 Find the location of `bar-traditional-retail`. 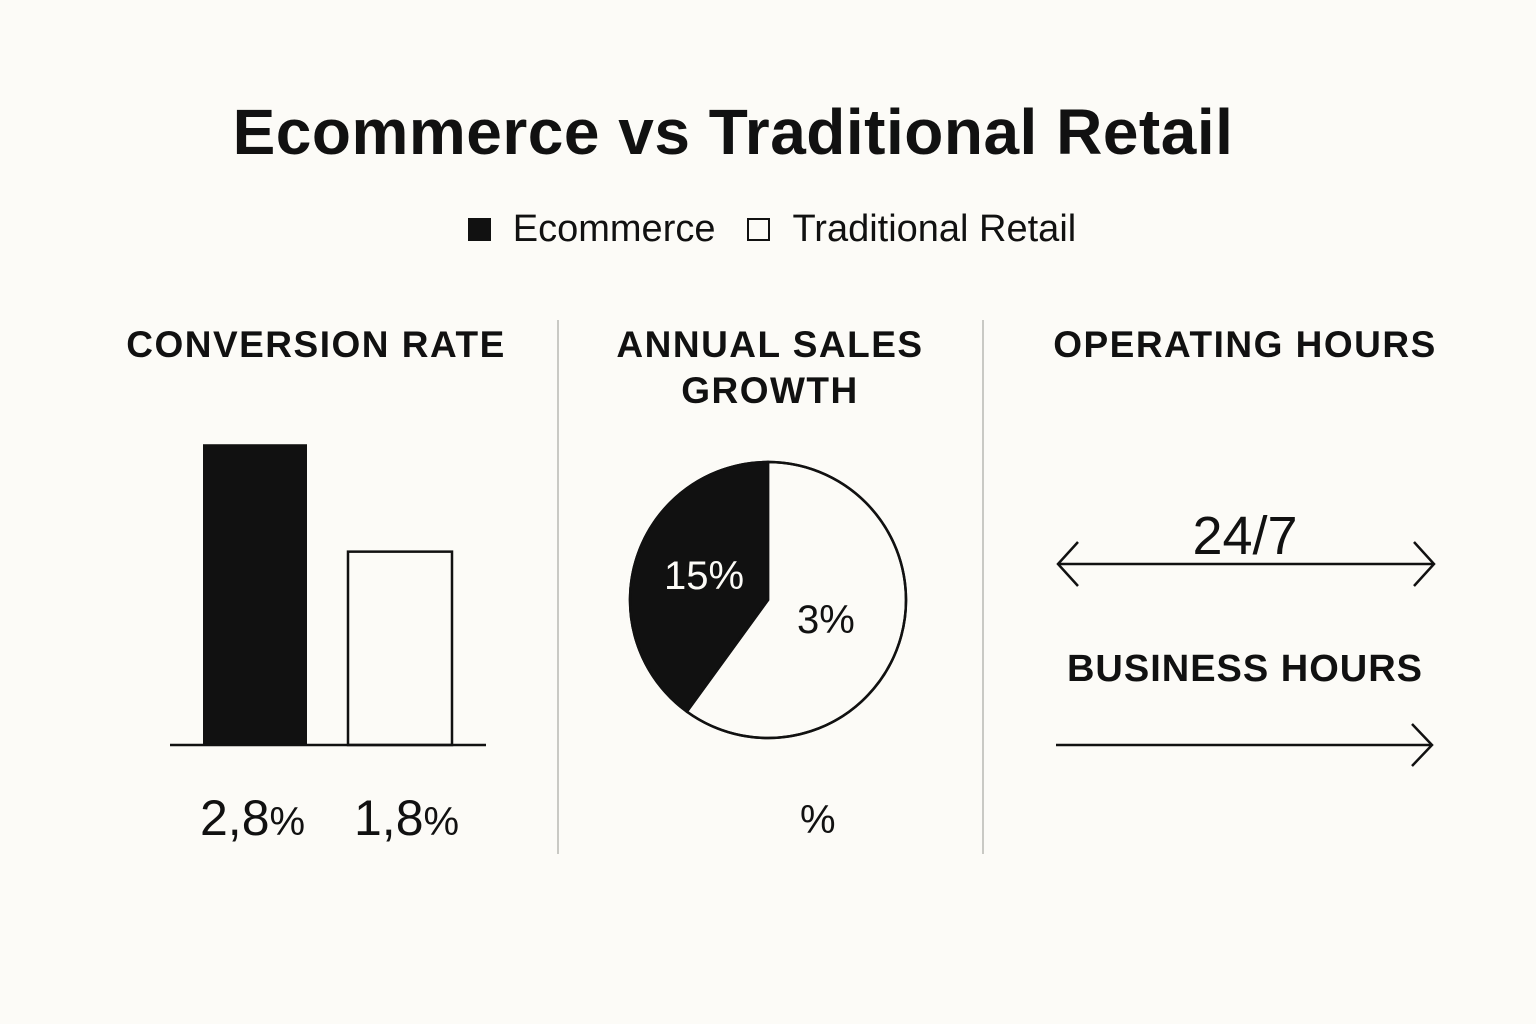

bar-traditional-retail is located at coordinates (400, 648).